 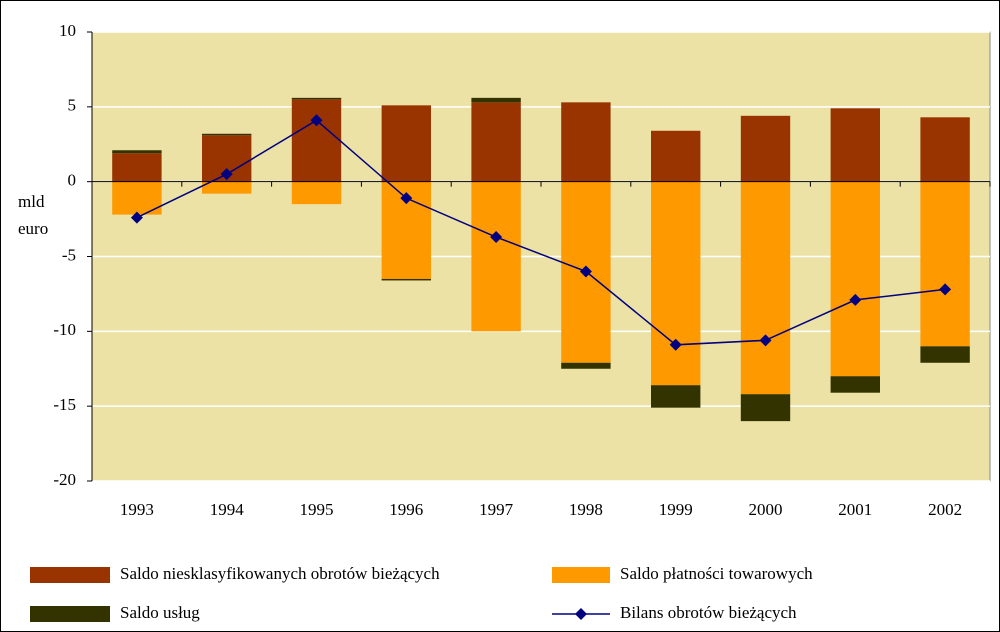 I want to click on legend-label: Saldo usług, so click(x=160, y=612).